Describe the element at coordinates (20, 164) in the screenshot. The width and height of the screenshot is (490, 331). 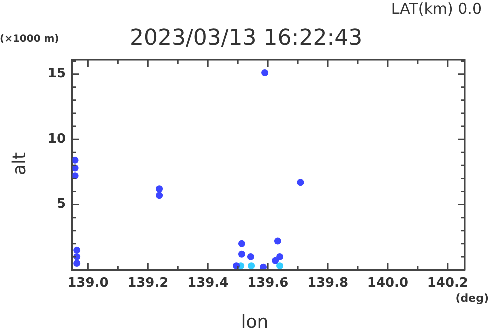
I see `y-axis-title: alt` at that location.